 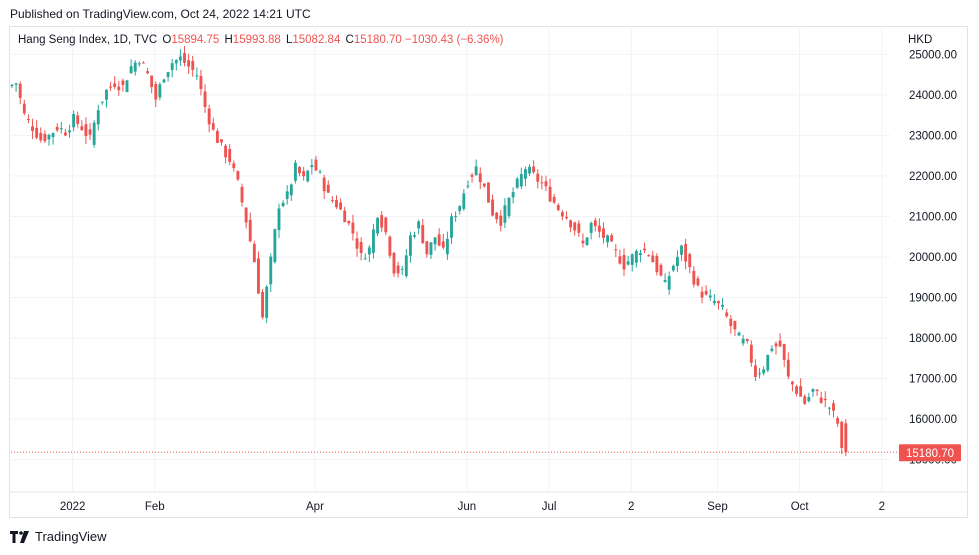 What do you see at coordinates (933, 298) in the screenshot?
I see `price-tick-label: 19000.00` at bounding box center [933, 298].